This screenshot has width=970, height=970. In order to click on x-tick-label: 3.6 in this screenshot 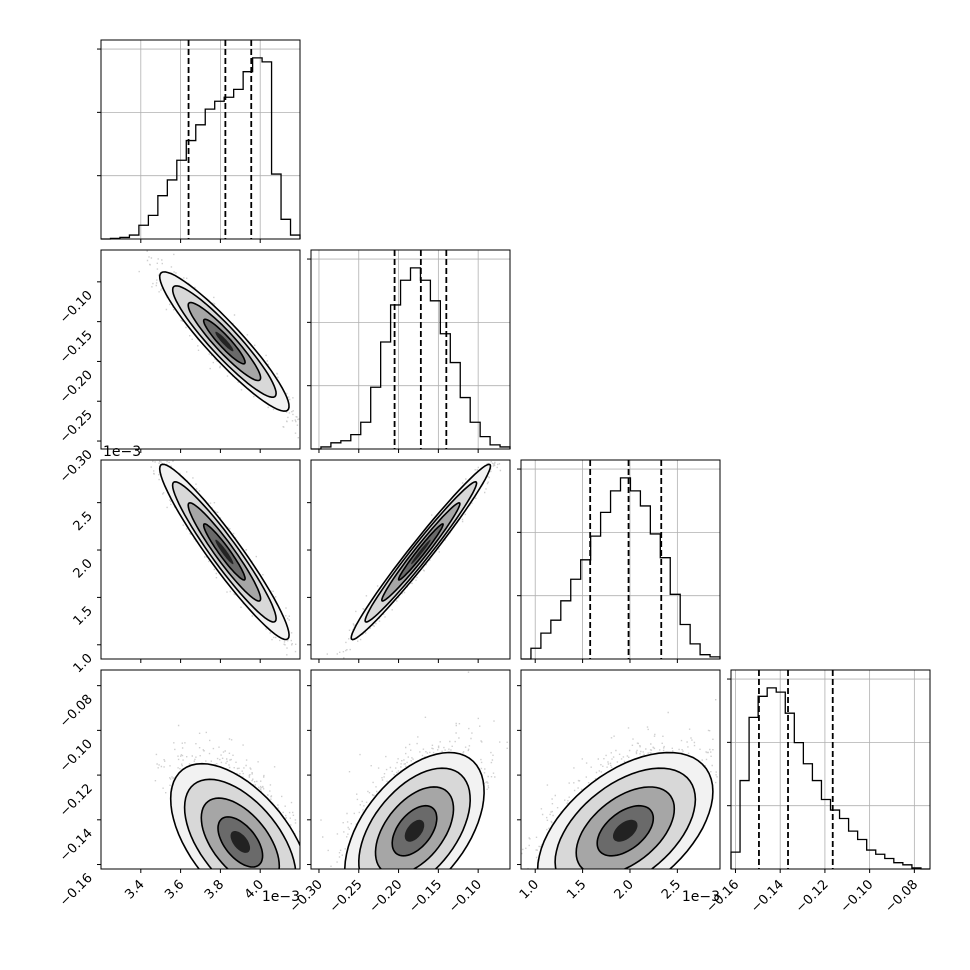, I will do `click(174, 889)`.